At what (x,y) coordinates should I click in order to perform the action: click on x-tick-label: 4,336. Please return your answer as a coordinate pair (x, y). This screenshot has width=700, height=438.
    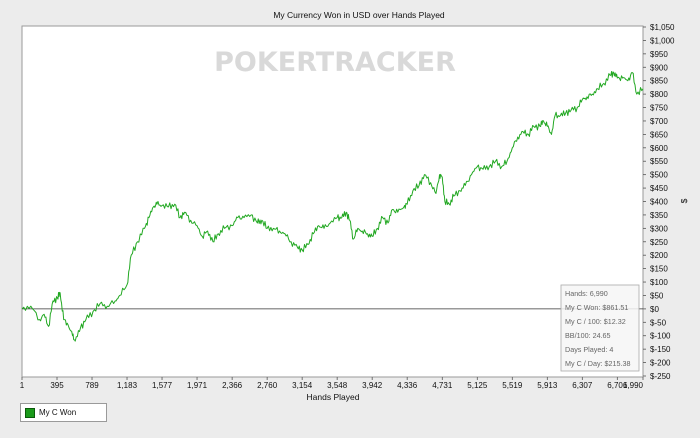
    Looking at the image, I should click on (407, 385).